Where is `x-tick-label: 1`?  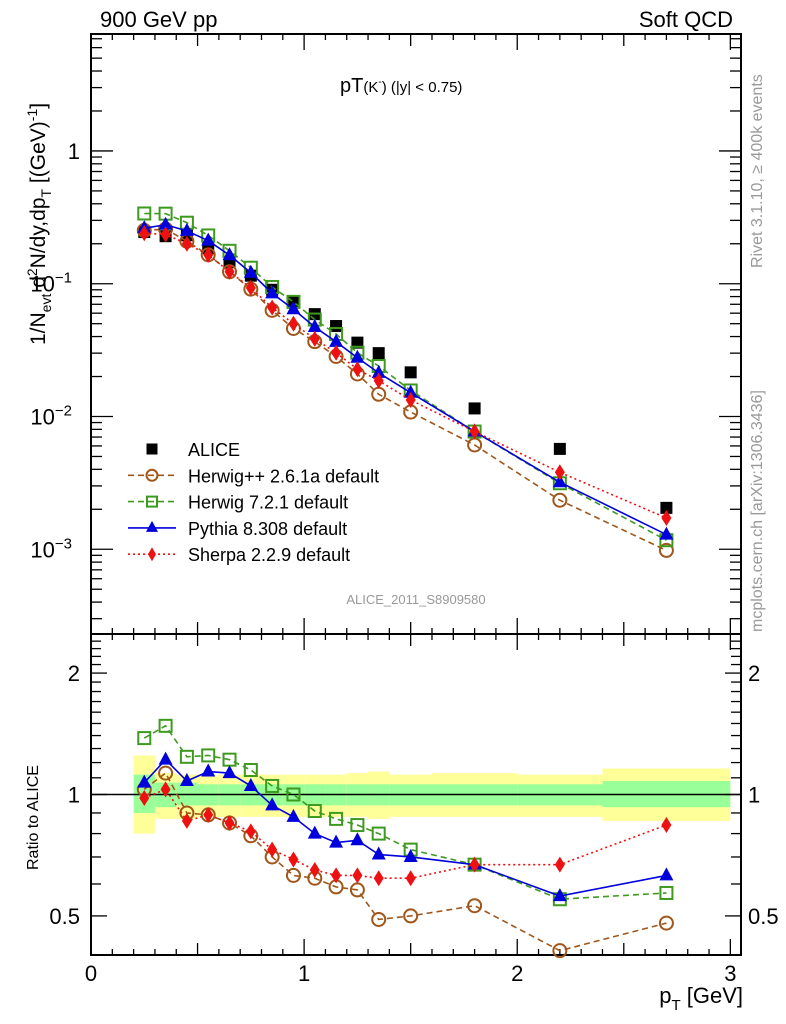
x-tick-label: 1 is located at coordinates (304, 973).